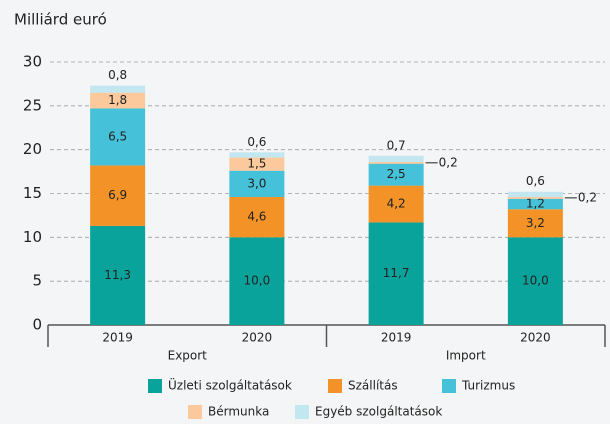  What do you see at coordinates (32, 105) in the screenshot?
I see `y-tick-label: 25` at bounding box center [32, 105].